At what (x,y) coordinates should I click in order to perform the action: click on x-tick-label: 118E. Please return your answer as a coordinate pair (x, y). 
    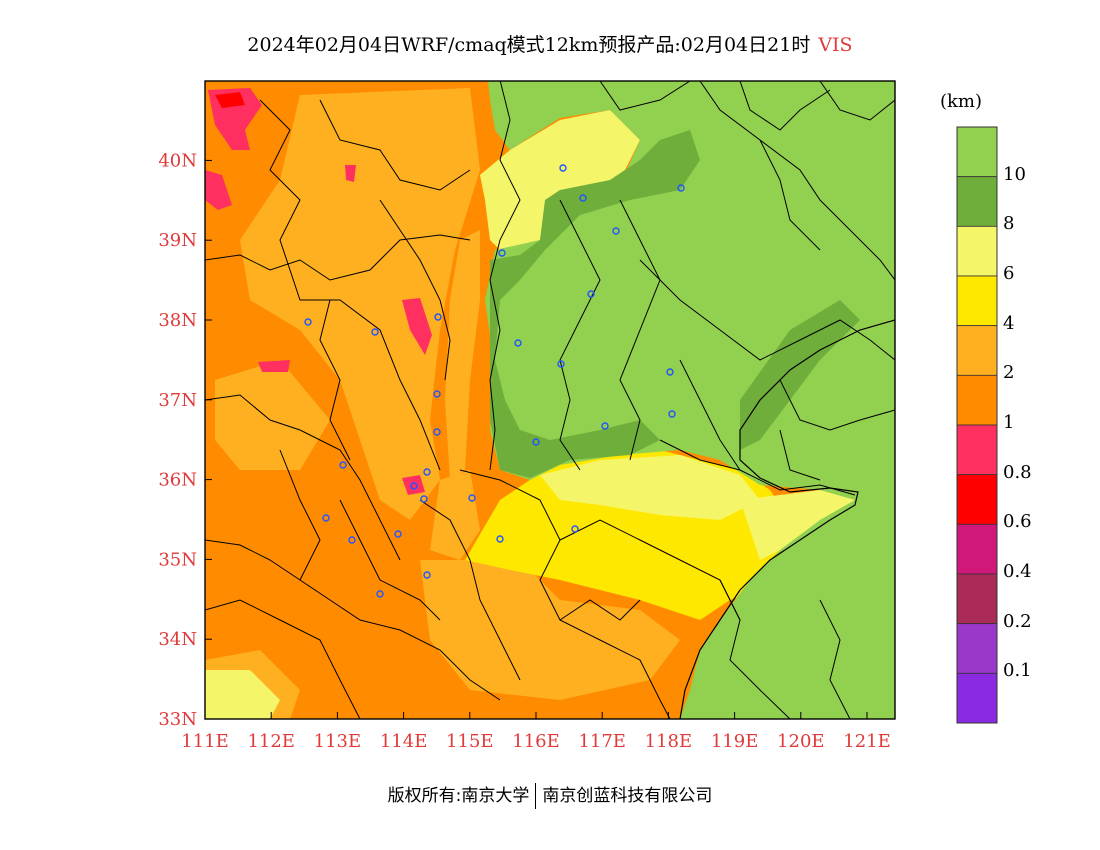
    Looking at the image, I should click on (669, 741).